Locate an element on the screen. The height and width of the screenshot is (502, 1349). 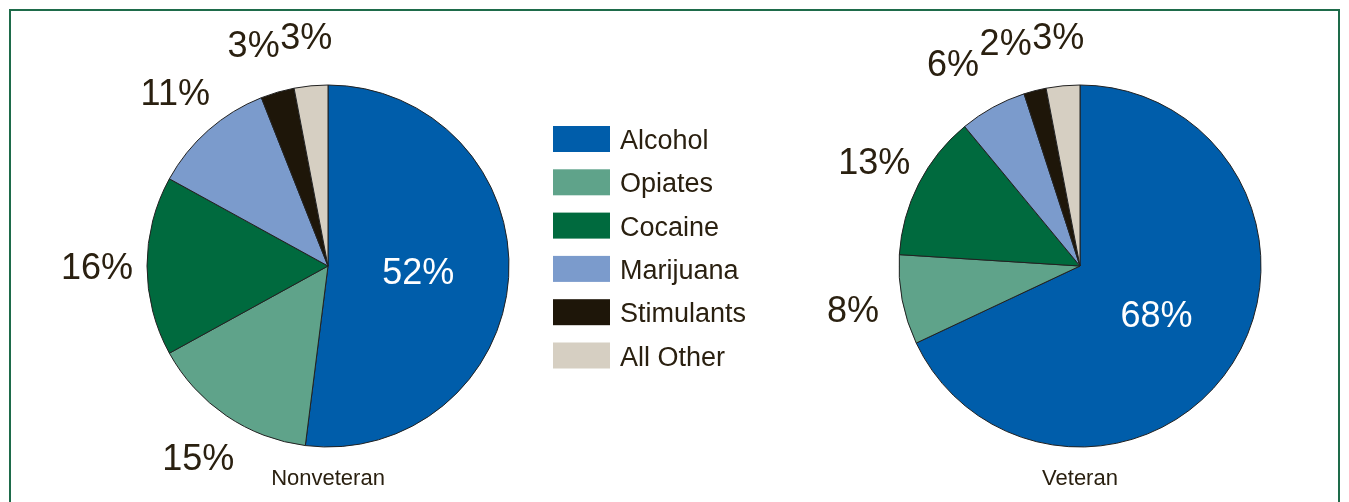
data-label: 2% is located at coordinates (1005, 42).